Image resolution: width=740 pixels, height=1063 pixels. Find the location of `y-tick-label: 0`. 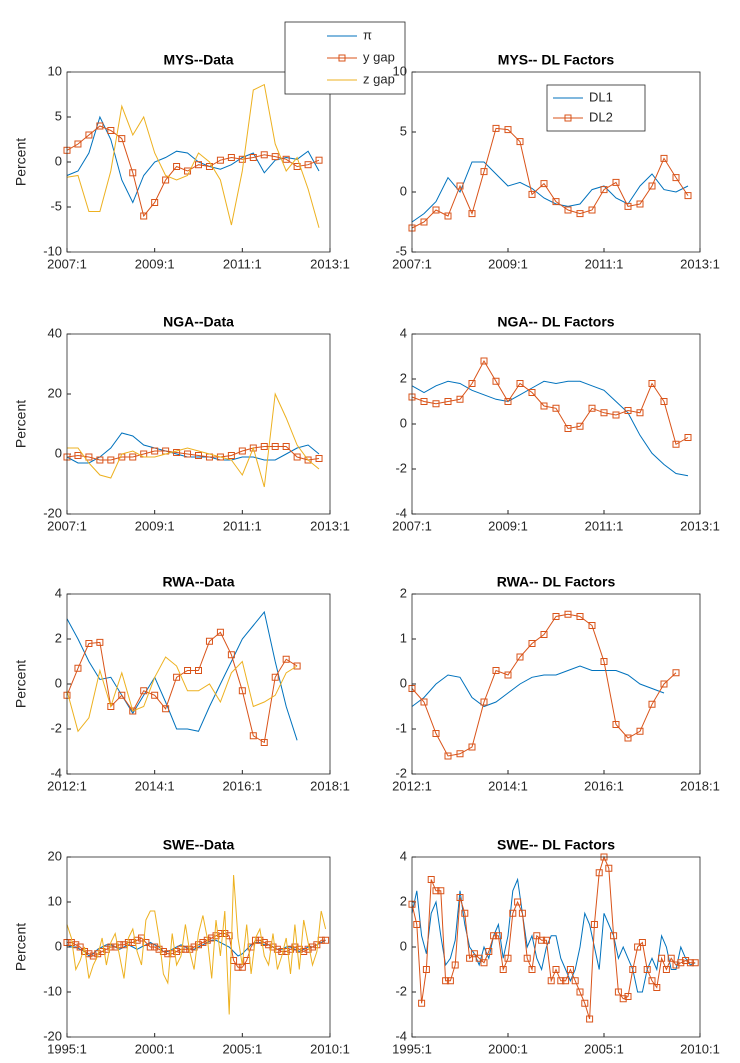

y-tick-label: 0 is located at coordinates (58, 160).